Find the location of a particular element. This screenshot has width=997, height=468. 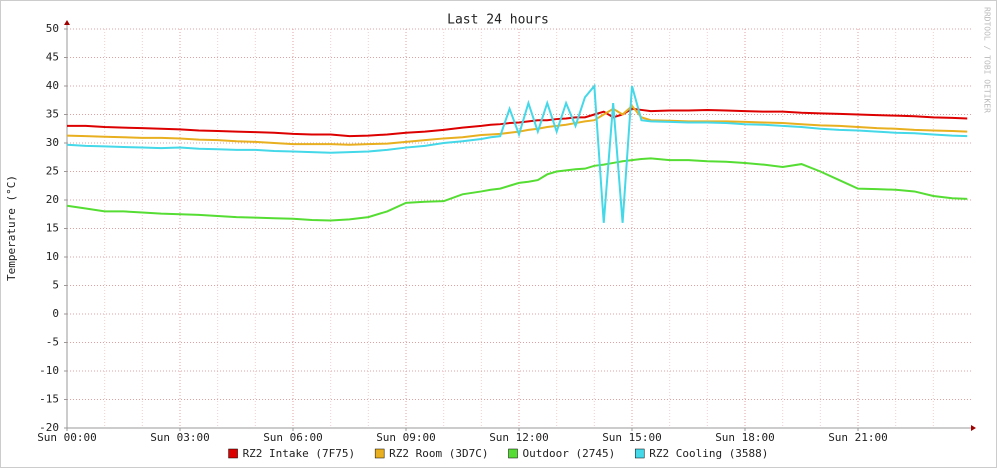

legend-label: Outdoor (2745) is located at coordinates (569, 453).